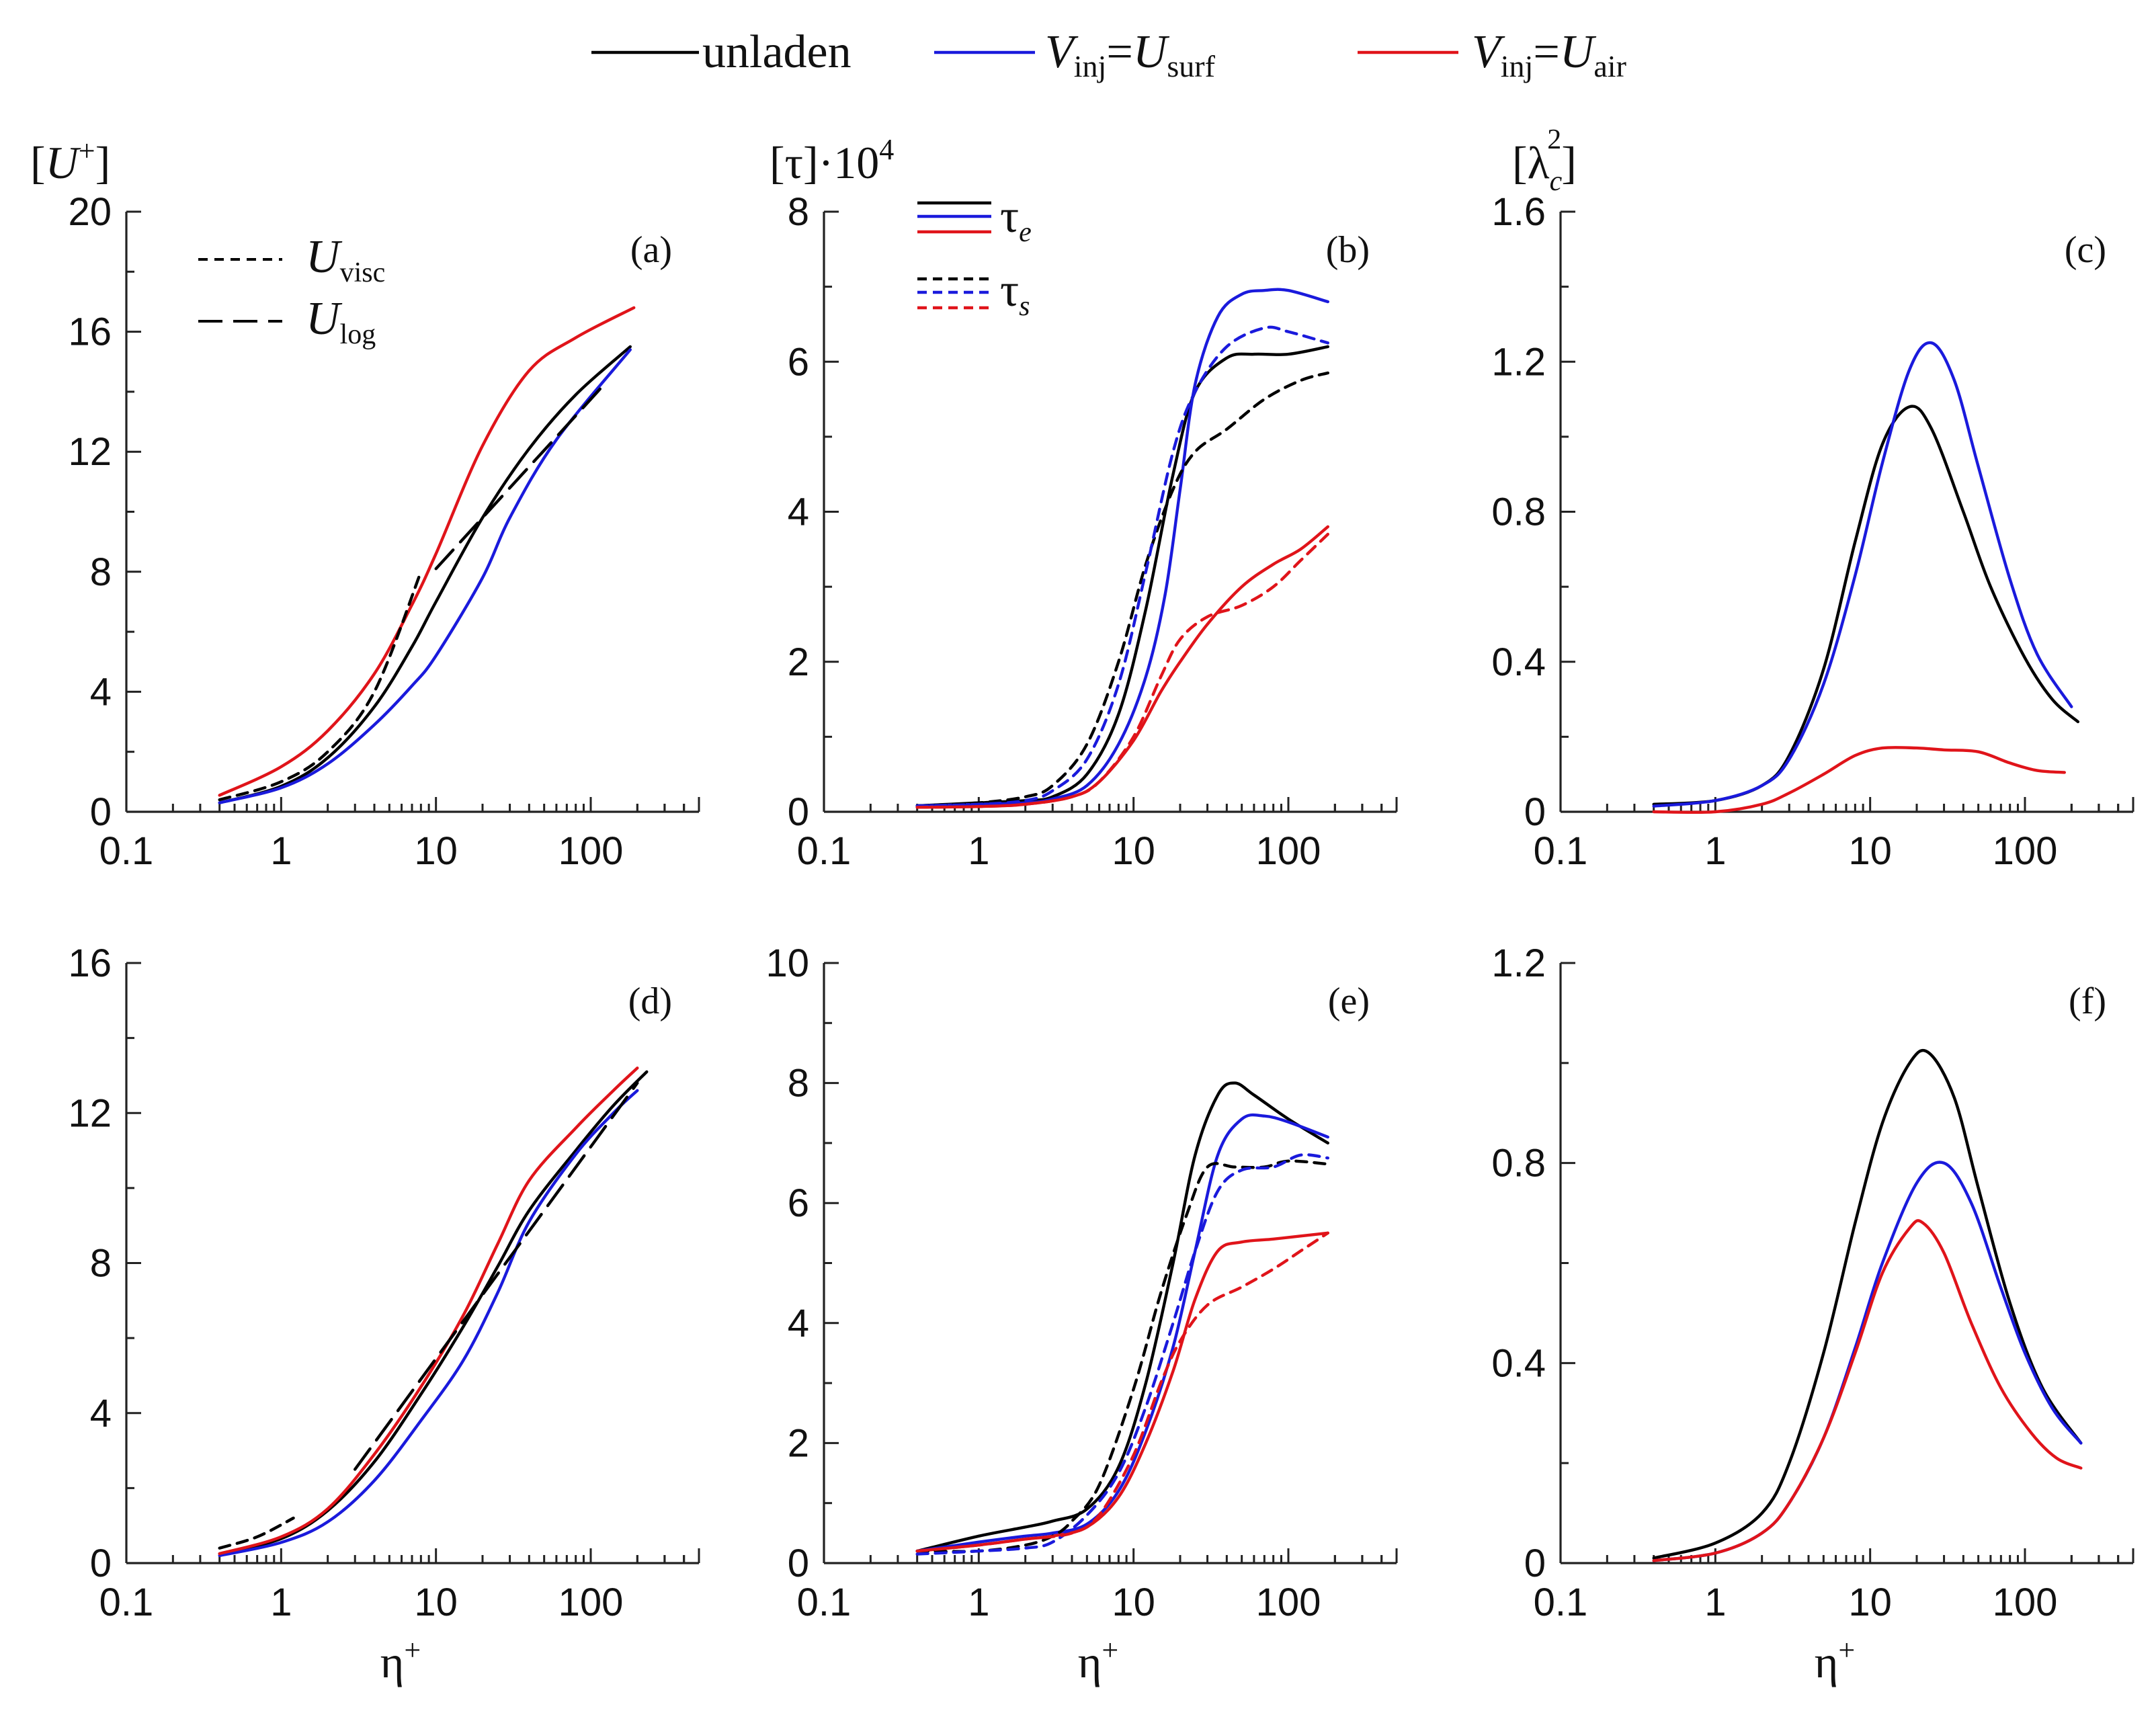  I want to click on legend-air-v: V, so click(1488, 52).